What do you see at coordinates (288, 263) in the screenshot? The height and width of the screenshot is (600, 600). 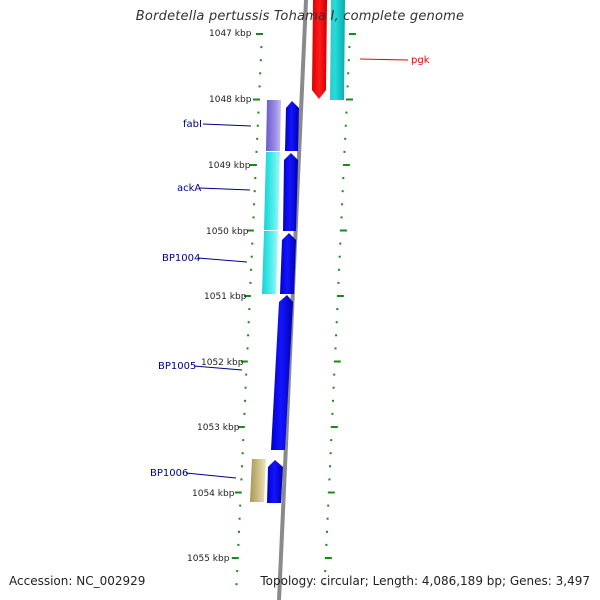 I see `cds-arrow-BP1004` at bounding box center [288, 263].